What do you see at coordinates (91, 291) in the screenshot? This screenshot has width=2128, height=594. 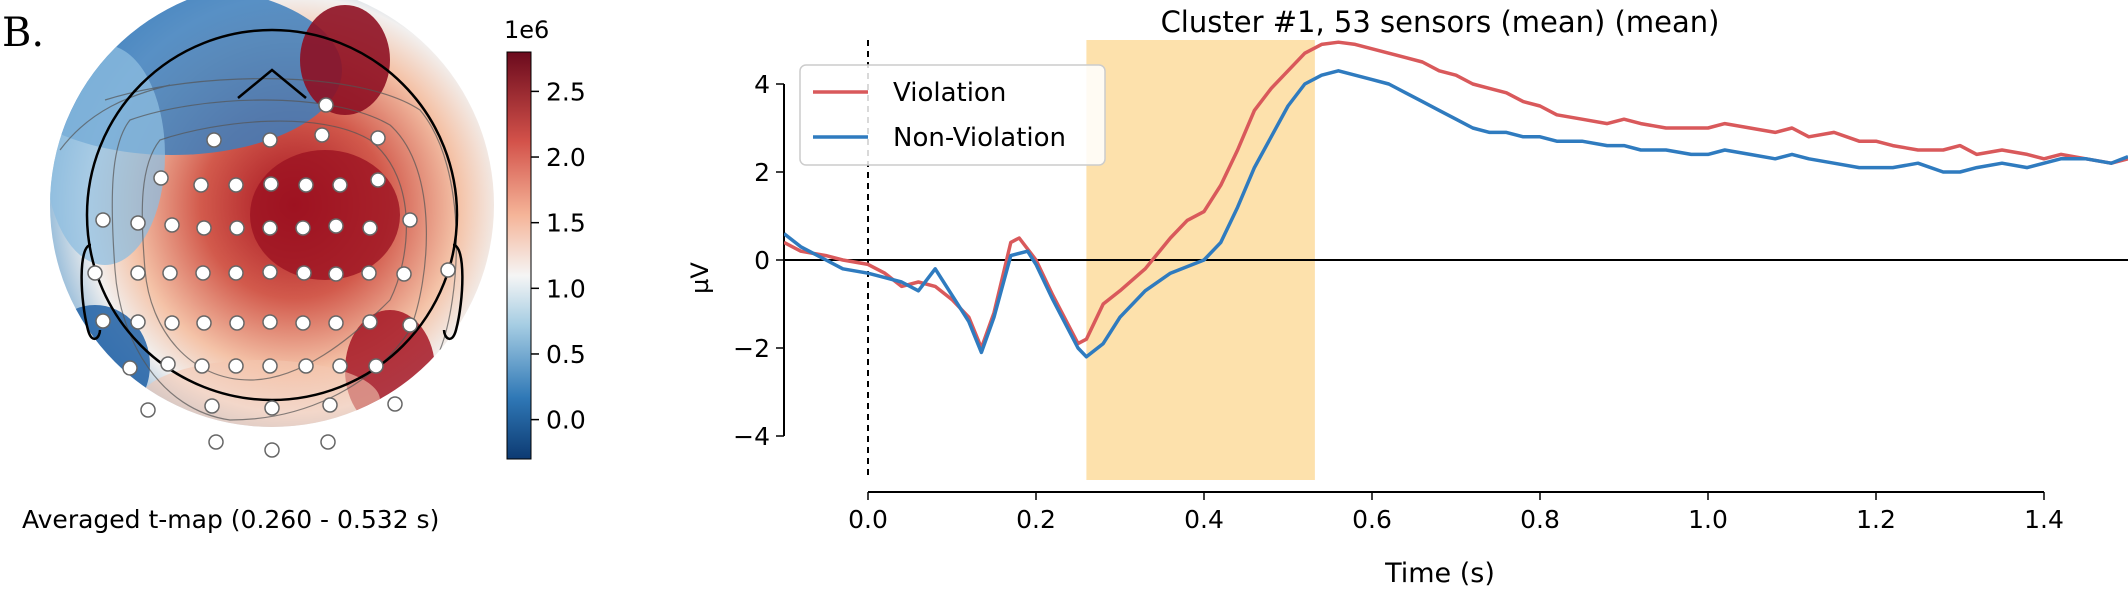 I see `left-ear` at bounding box center [91, 291].